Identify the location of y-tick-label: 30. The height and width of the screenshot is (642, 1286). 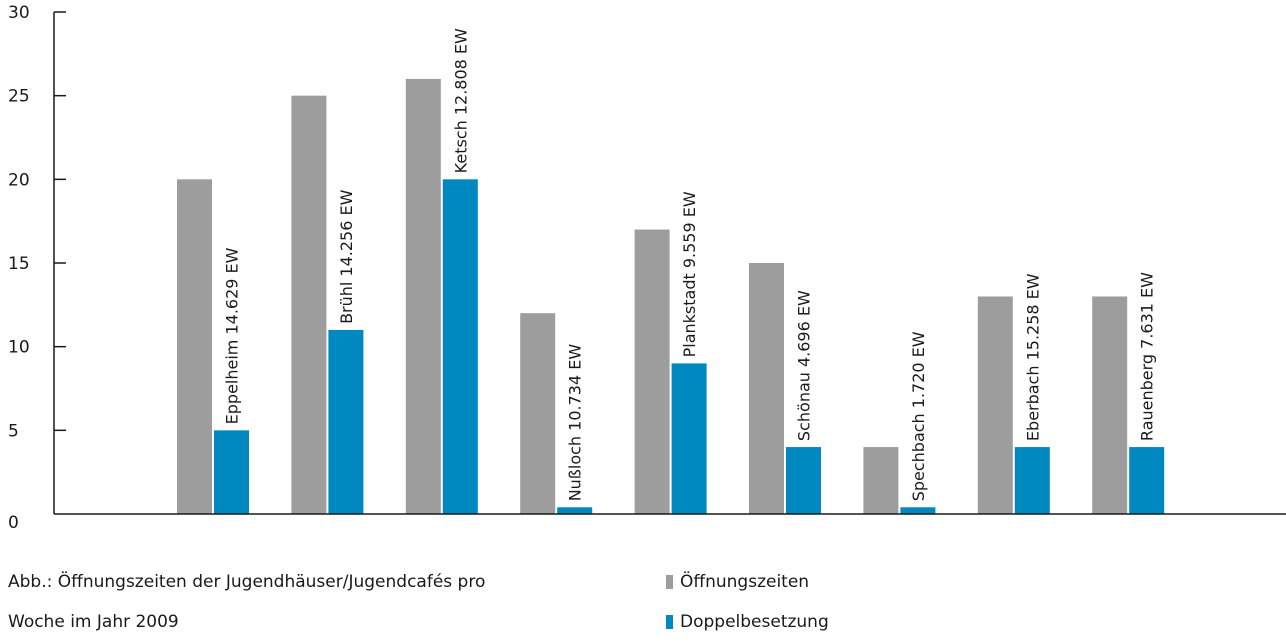
(19, 13).